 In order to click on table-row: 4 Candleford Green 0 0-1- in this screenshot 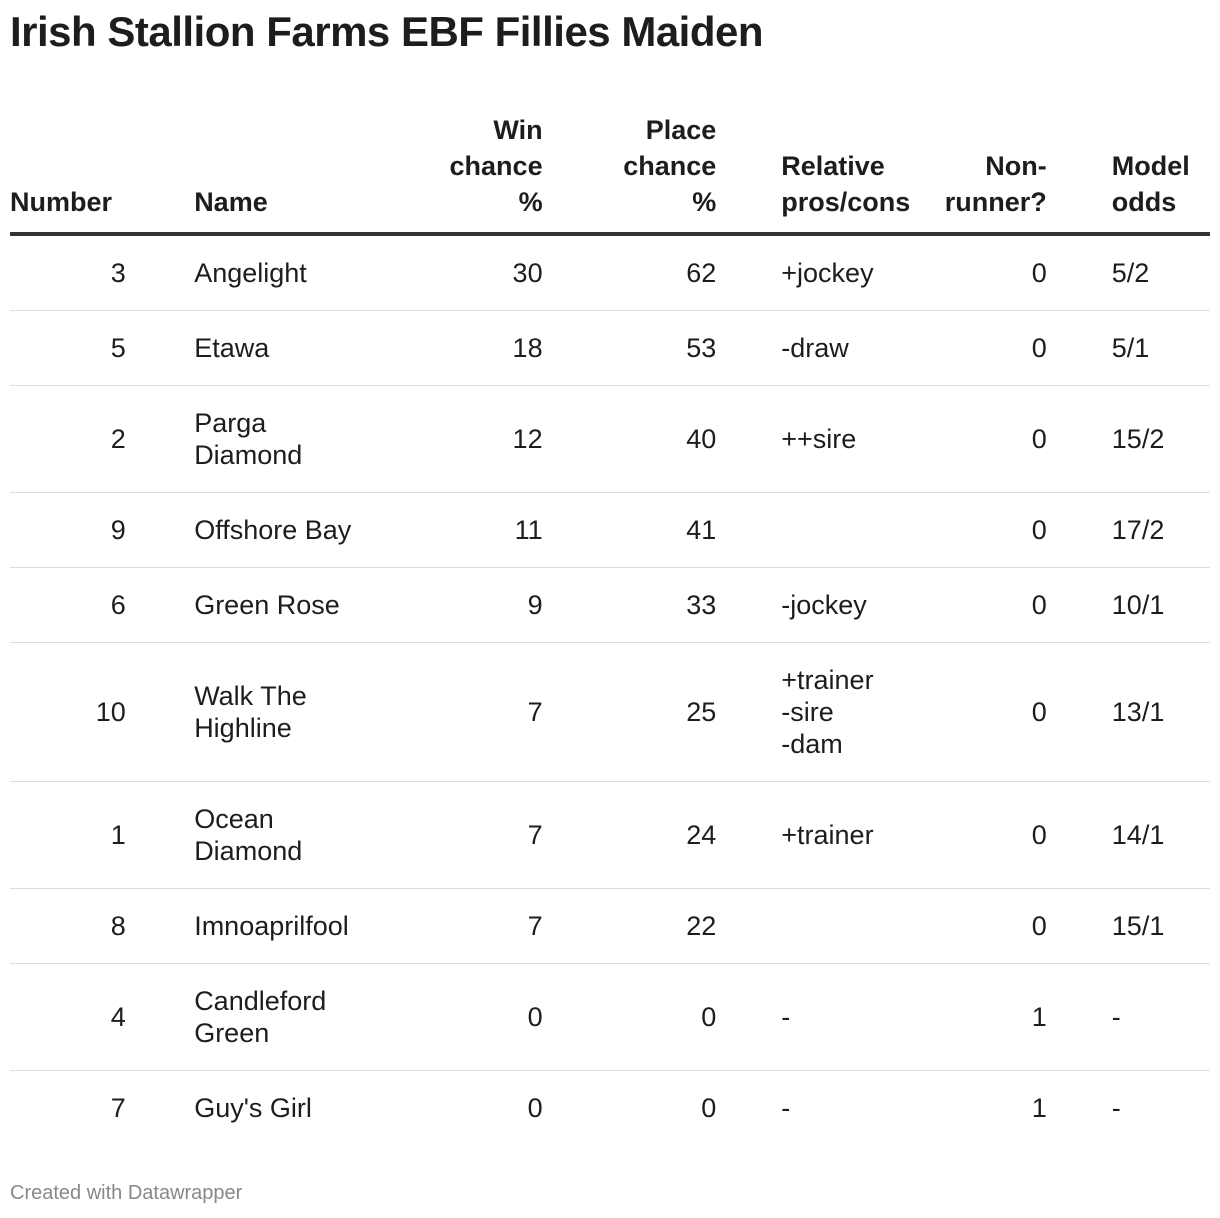, I will do `click(610, 1017)`.